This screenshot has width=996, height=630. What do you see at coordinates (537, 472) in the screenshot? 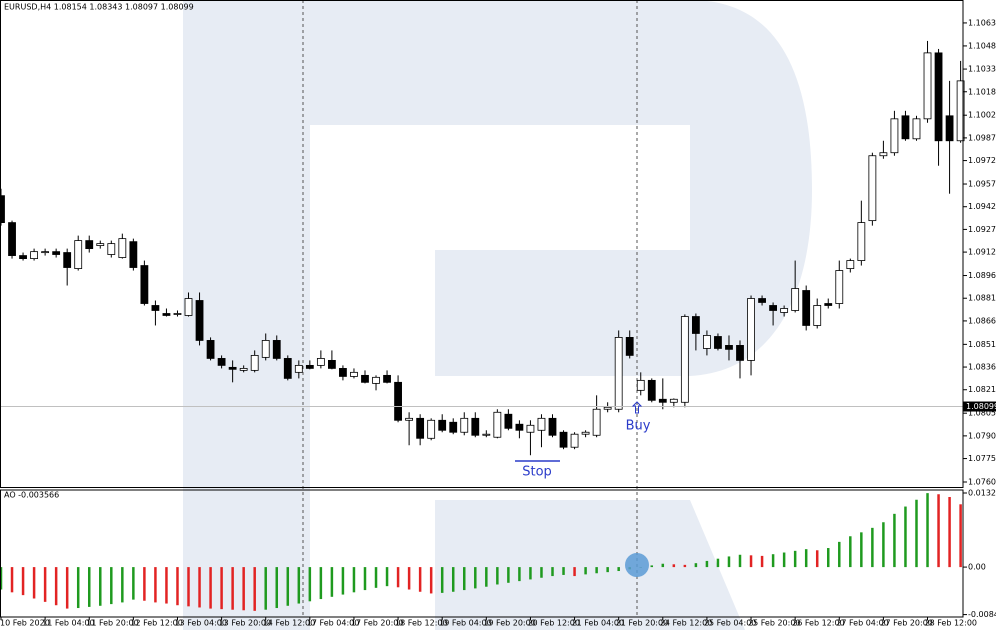
I see `annotation: Stop` at bounding box center [537, 472].